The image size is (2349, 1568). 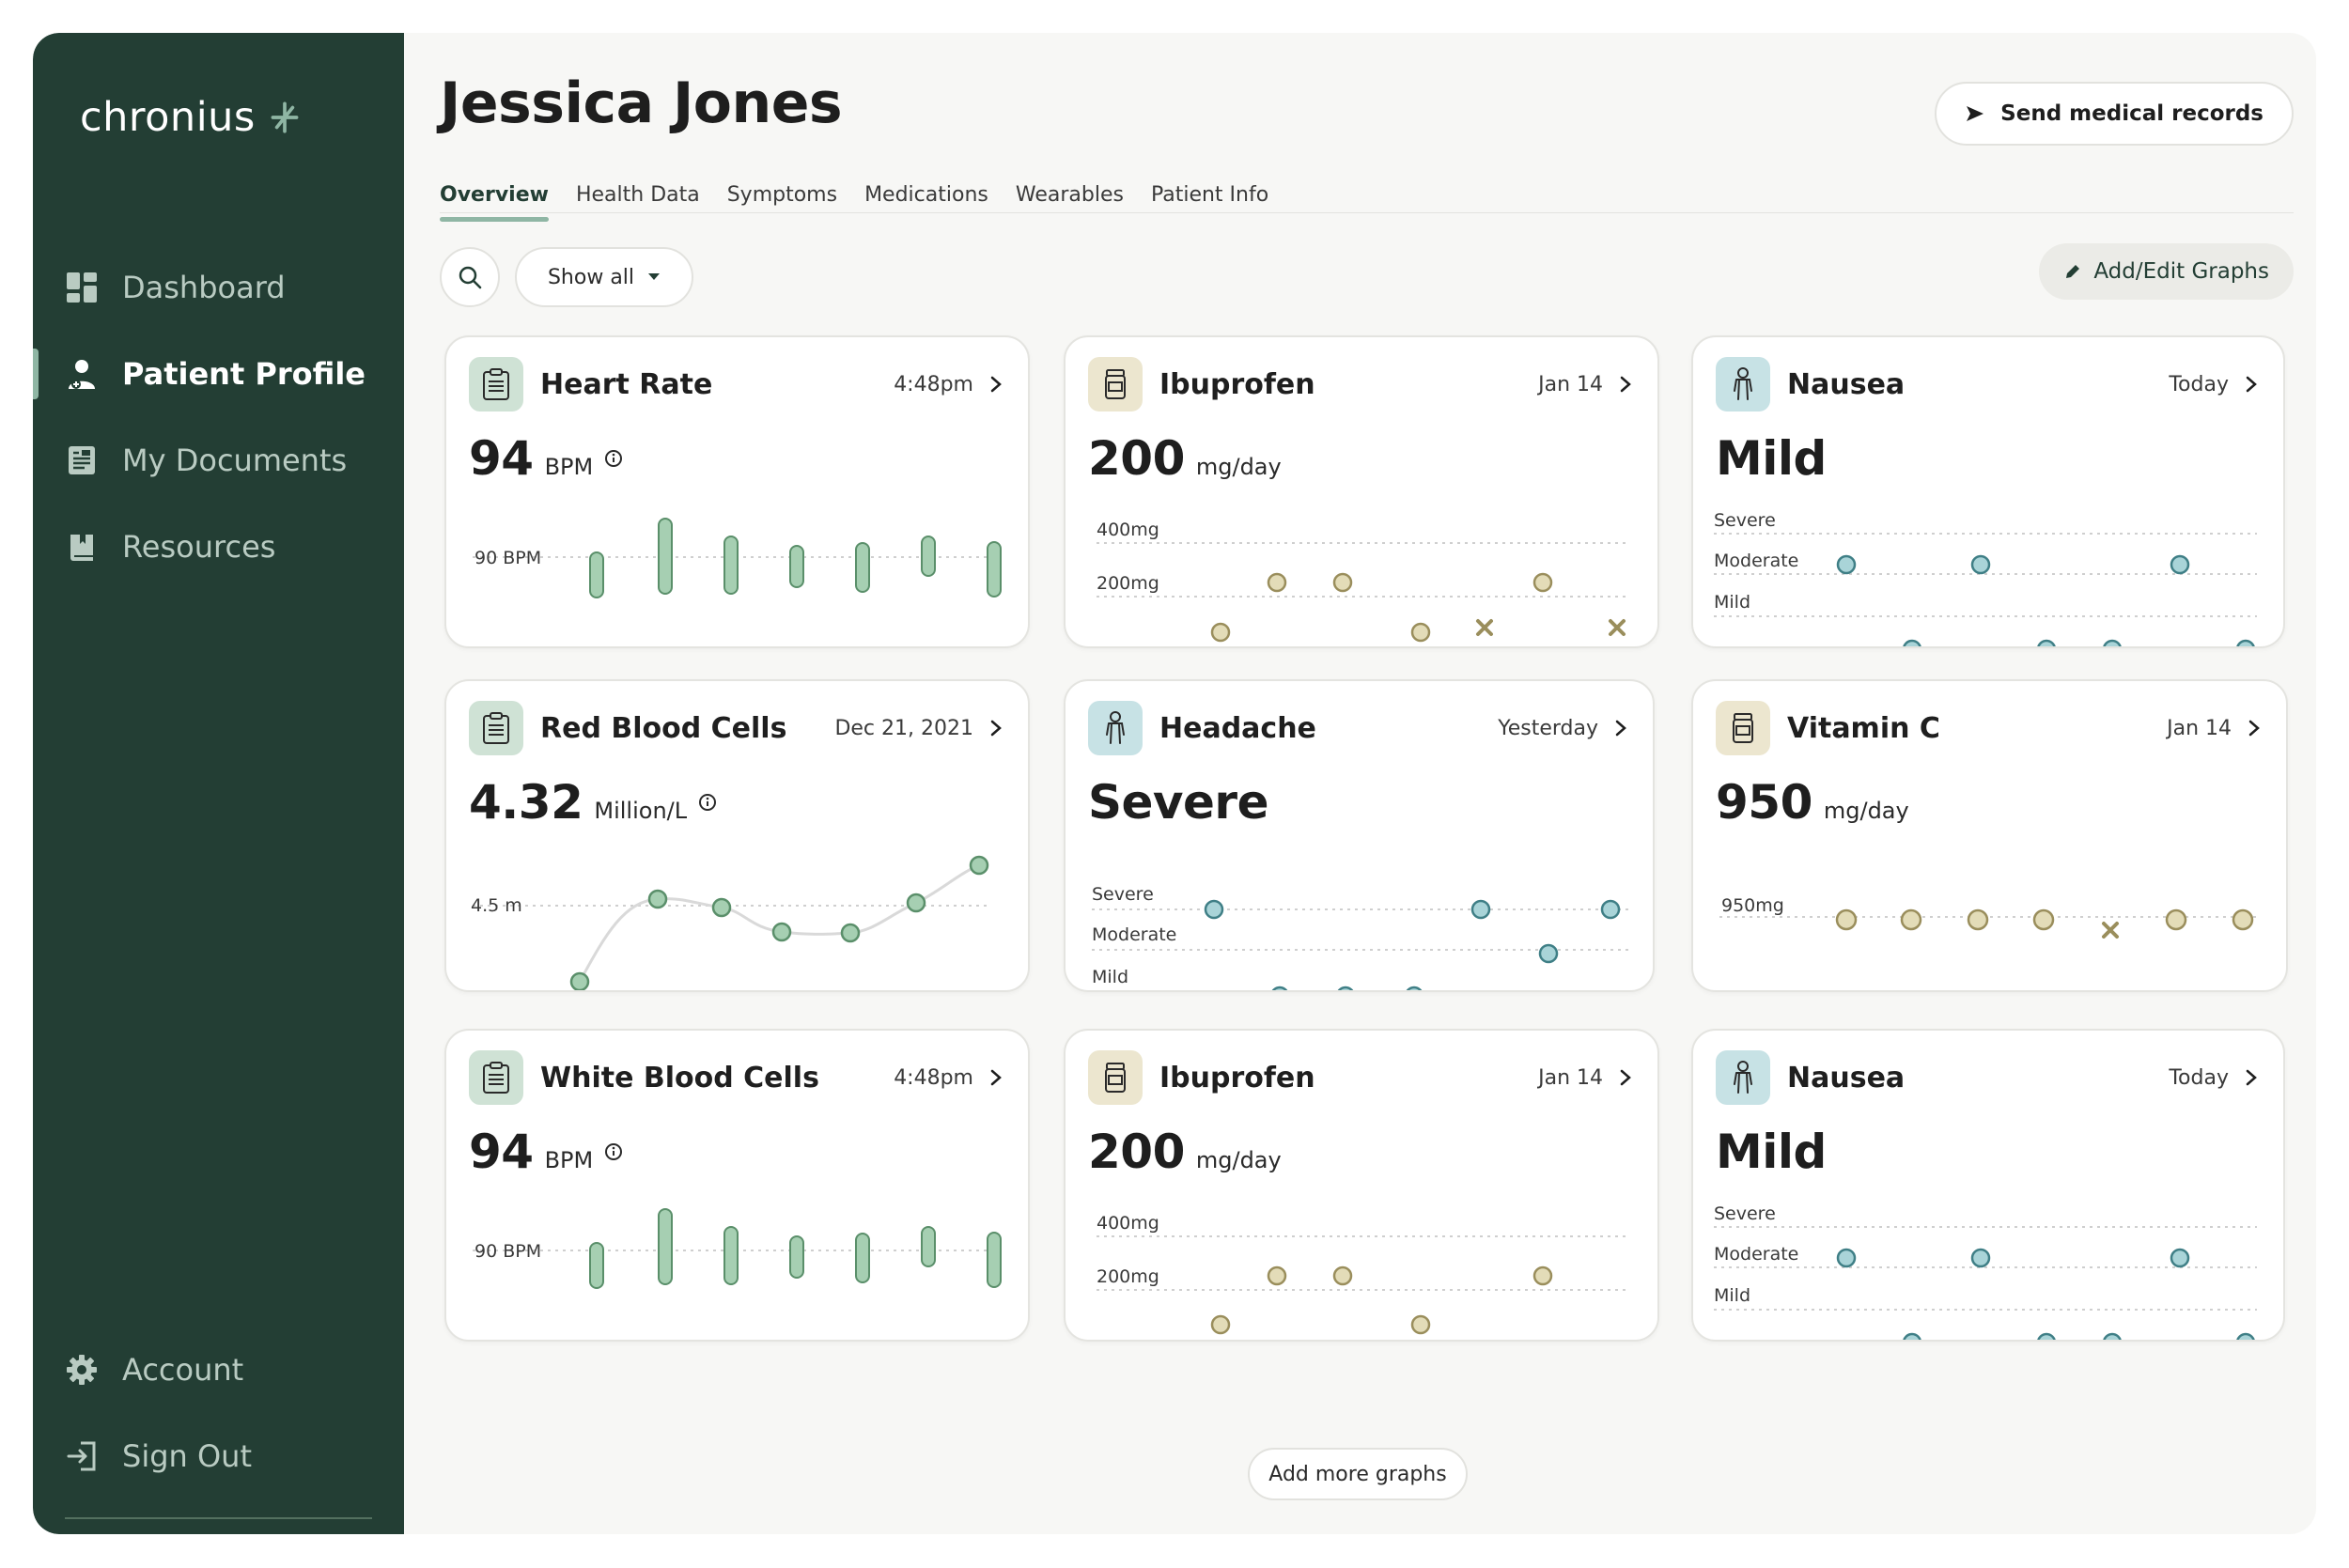 I want to click on card-value: Mild, so click(x=1771, y=458).